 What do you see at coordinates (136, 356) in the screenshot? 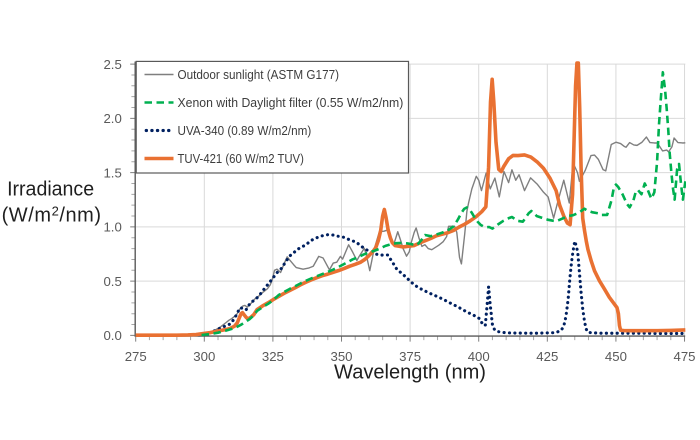
I see `svg-text: 275` at bounding box center [136, 356].